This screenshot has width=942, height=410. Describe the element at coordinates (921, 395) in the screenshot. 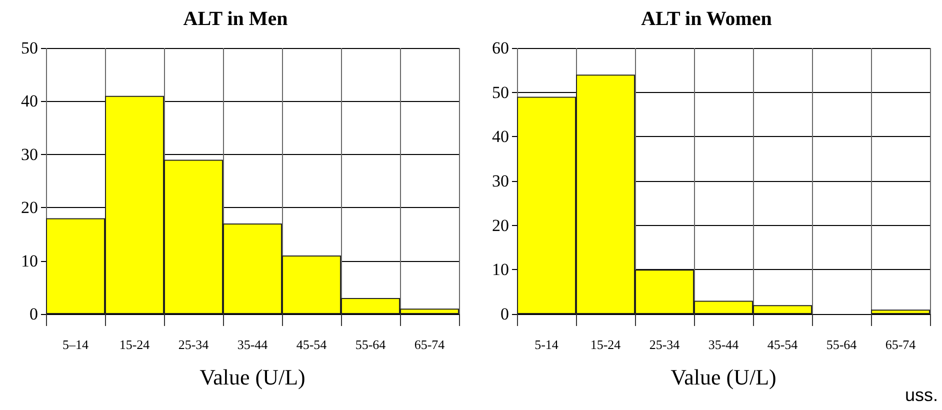

I see `text: uss.` at that location.